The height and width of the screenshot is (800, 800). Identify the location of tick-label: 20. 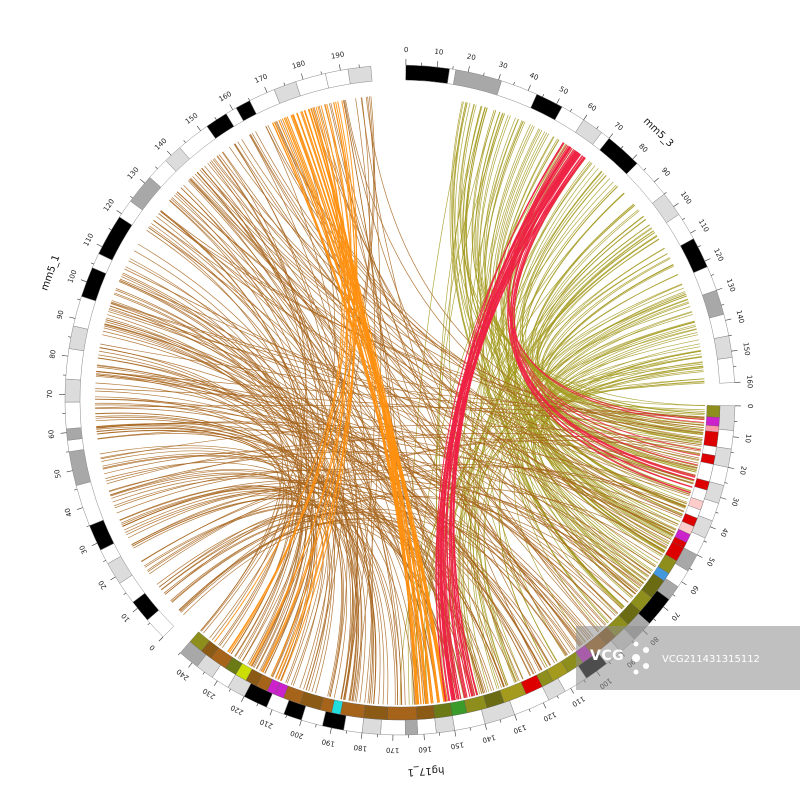
(743, 470).